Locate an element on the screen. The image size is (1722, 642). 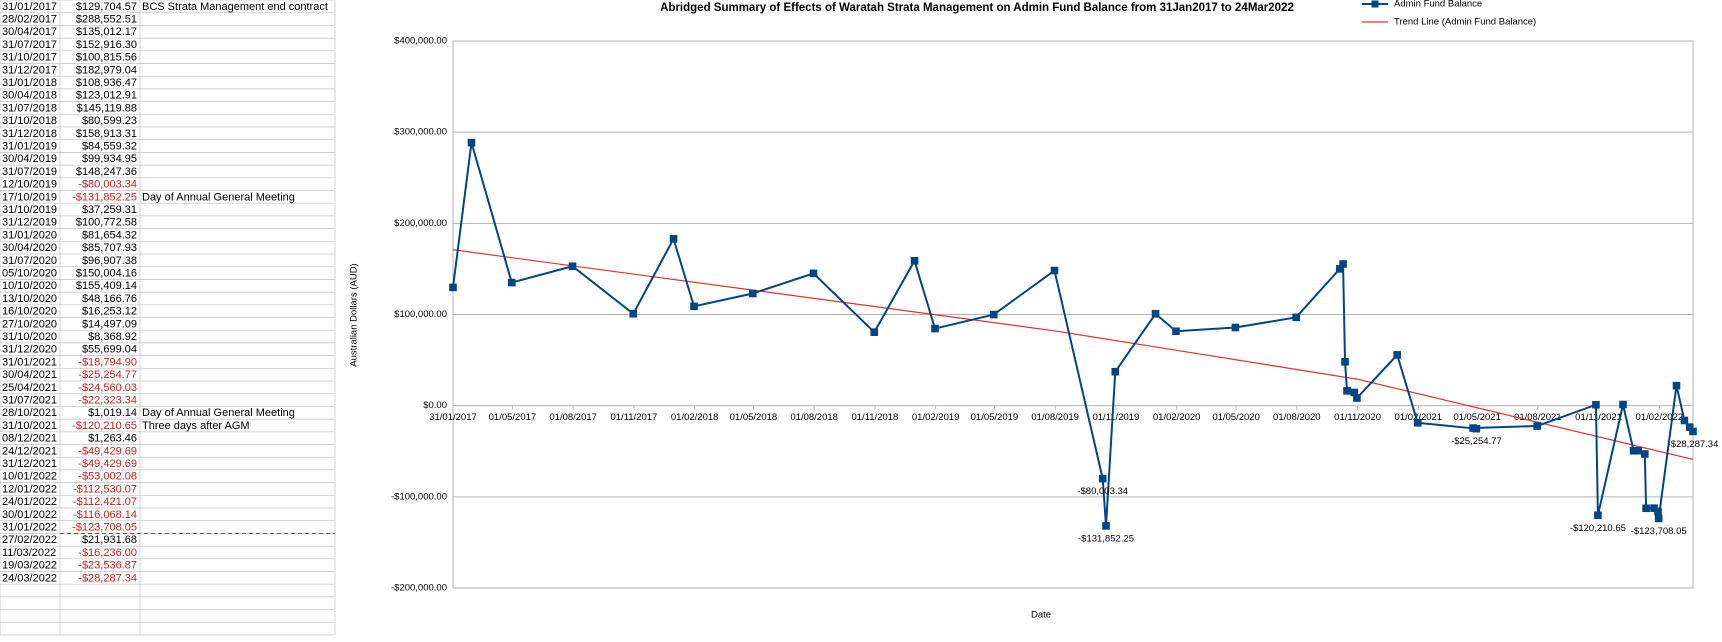
cell: $37,259.31 is located at coordinates (109, 210).